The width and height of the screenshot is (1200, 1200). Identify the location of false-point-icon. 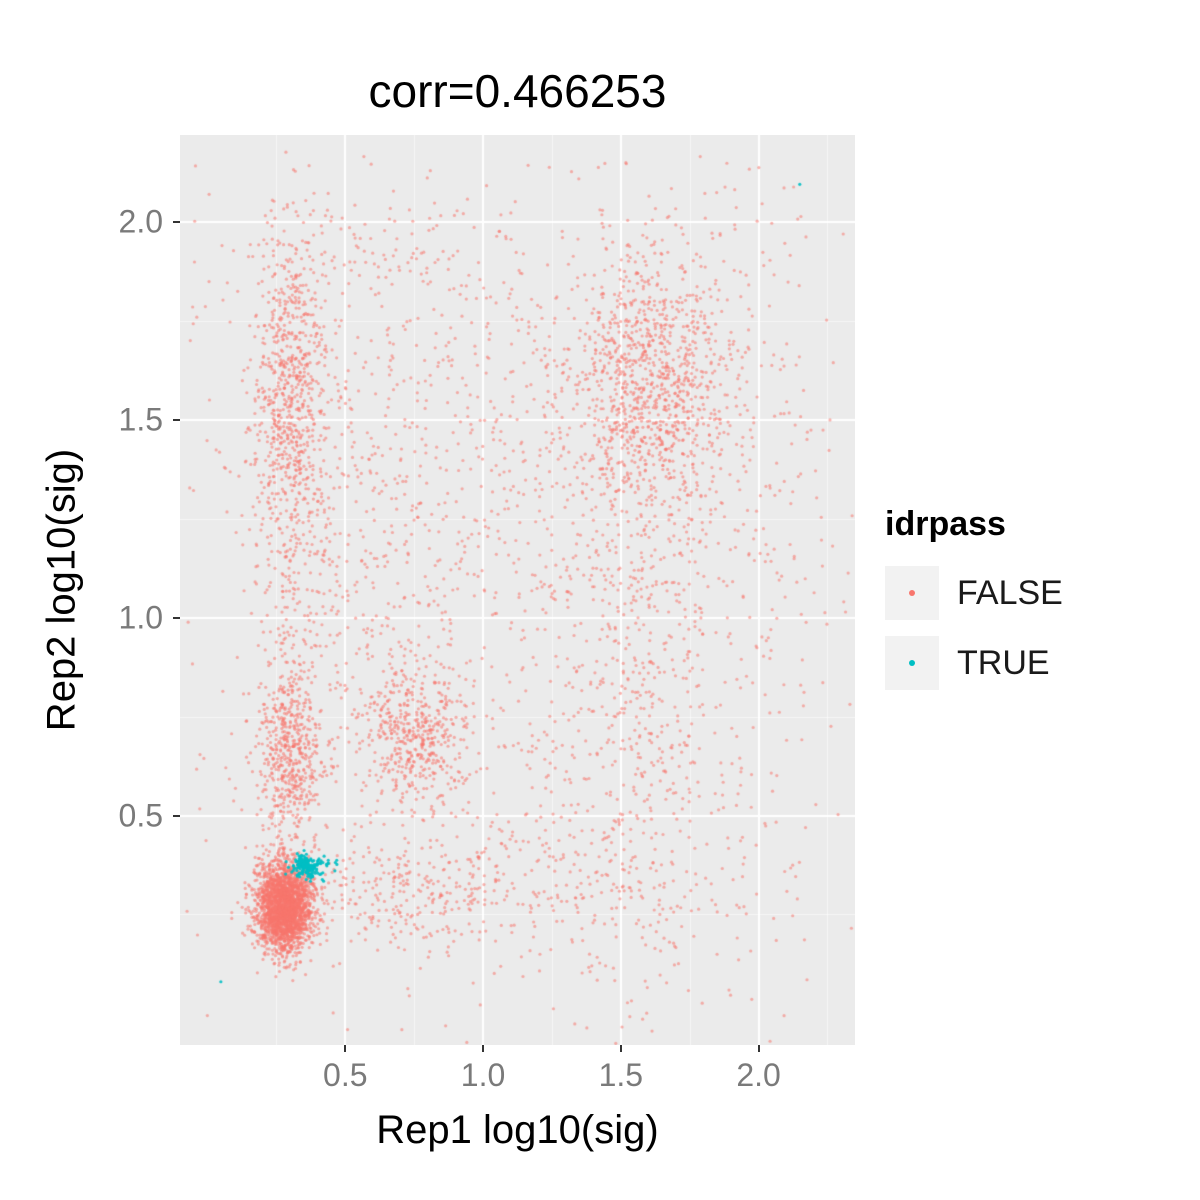
(912, 593).